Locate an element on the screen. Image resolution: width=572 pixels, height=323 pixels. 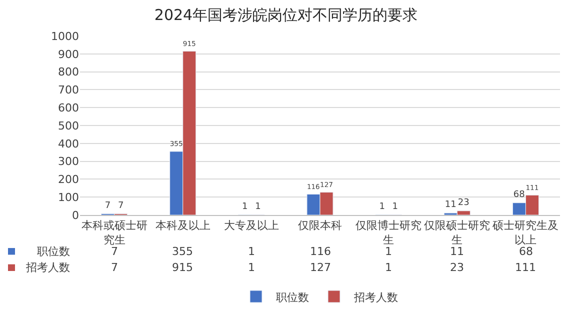
data-label: 11 is located at coordinates (457, 251).